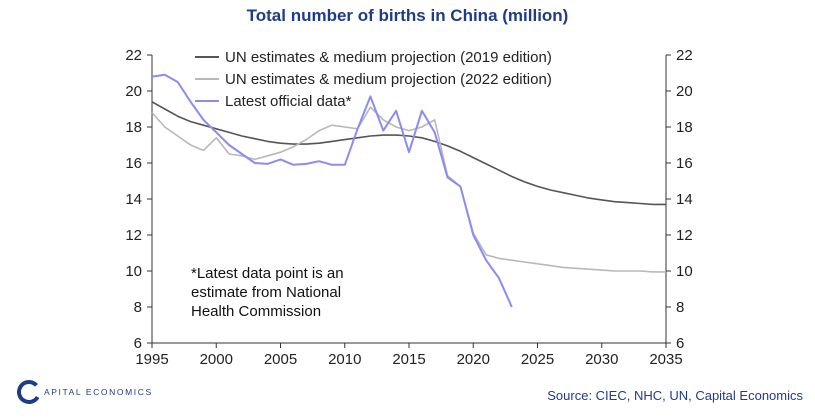  What do you see at coordinates (537, 359) in the screenshot?
I see `x-tick-label: 2025` at bounding box center [537, 359].